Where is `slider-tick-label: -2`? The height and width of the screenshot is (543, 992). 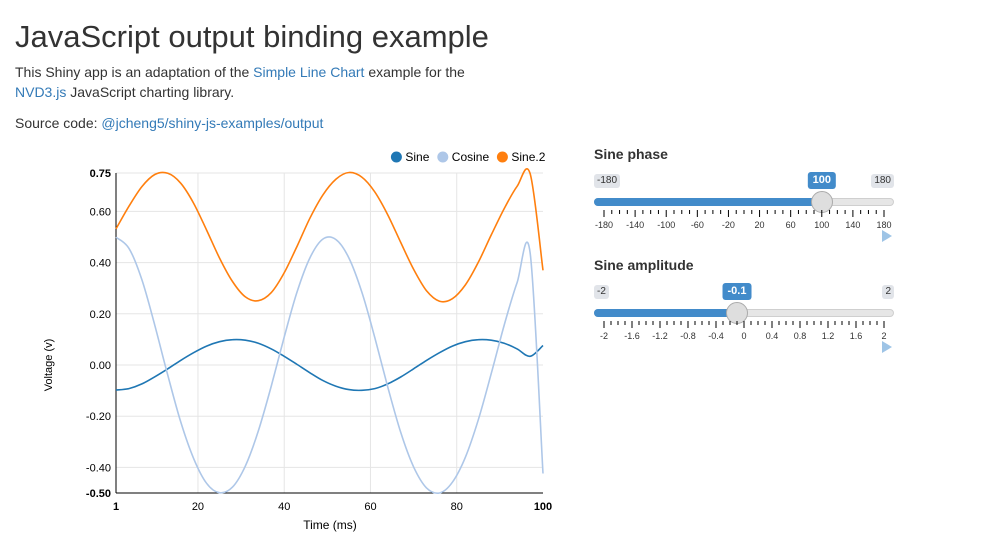 slider-tick-label: -2 is located at coordinates (604, 336).